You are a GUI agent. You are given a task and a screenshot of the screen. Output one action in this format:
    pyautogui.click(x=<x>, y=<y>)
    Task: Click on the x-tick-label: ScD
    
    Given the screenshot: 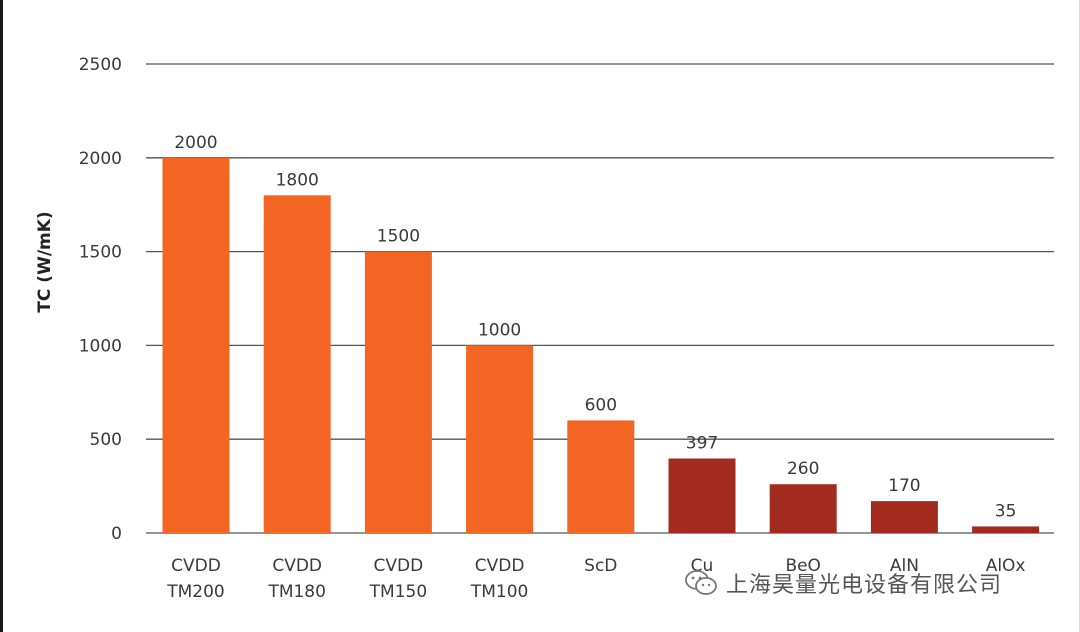 What is the action you would take?
    pyautogui.click(x=600, y=566)
    